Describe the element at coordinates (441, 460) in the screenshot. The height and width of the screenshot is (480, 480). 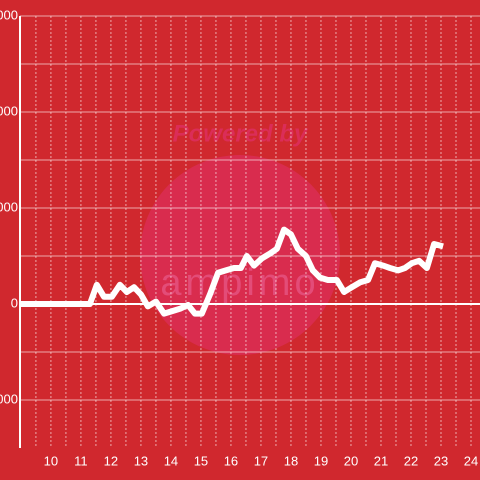
I see `x-tick-label: 23` at that location.